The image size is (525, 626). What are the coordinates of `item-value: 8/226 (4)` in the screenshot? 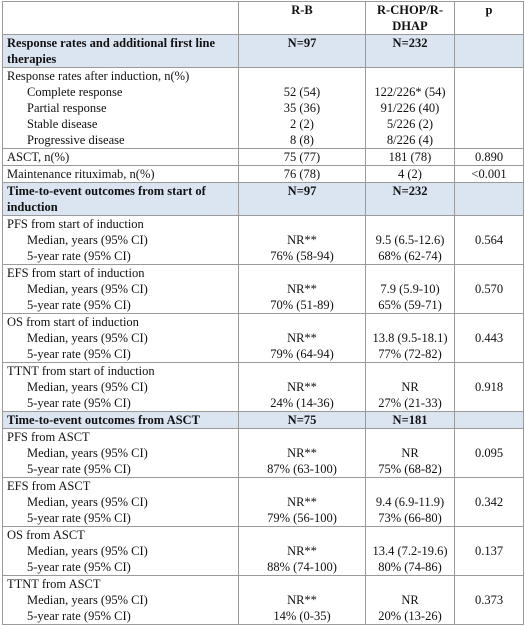 It's located at (410, 140).